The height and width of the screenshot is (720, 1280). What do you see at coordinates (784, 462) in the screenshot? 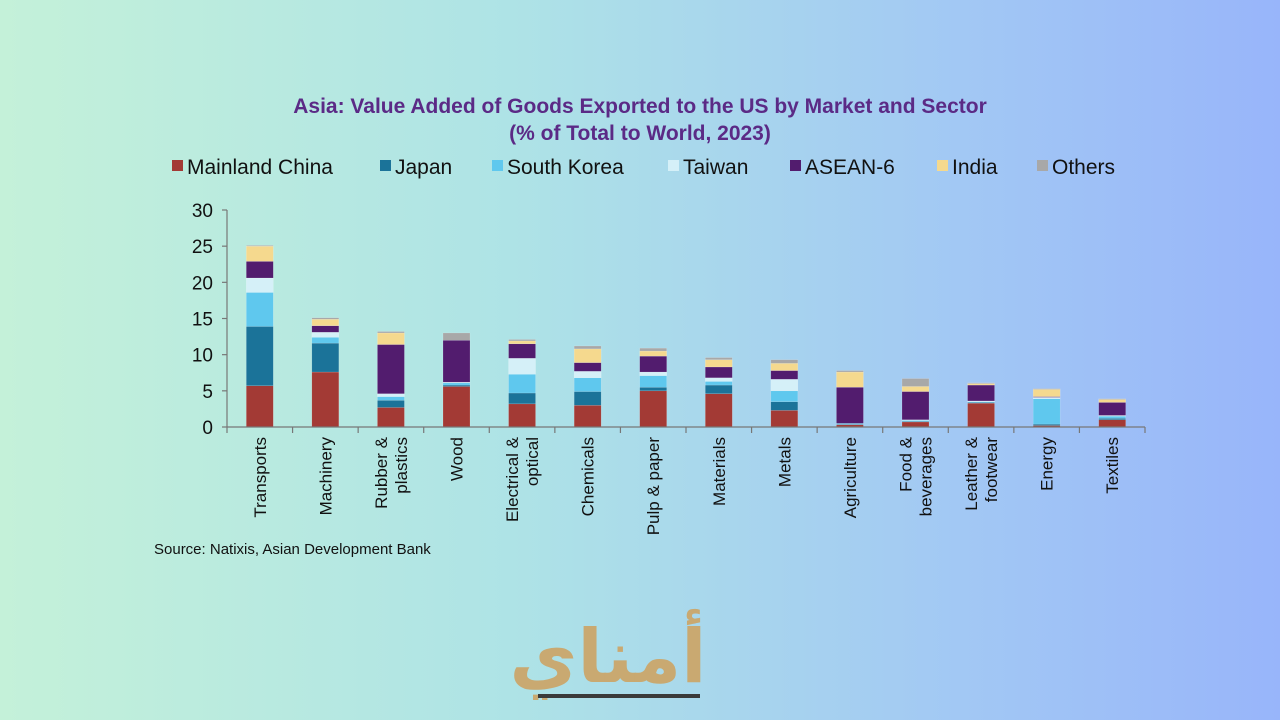
I see `x-category-label-8-0: Metals` at bounding box center [784, 462].